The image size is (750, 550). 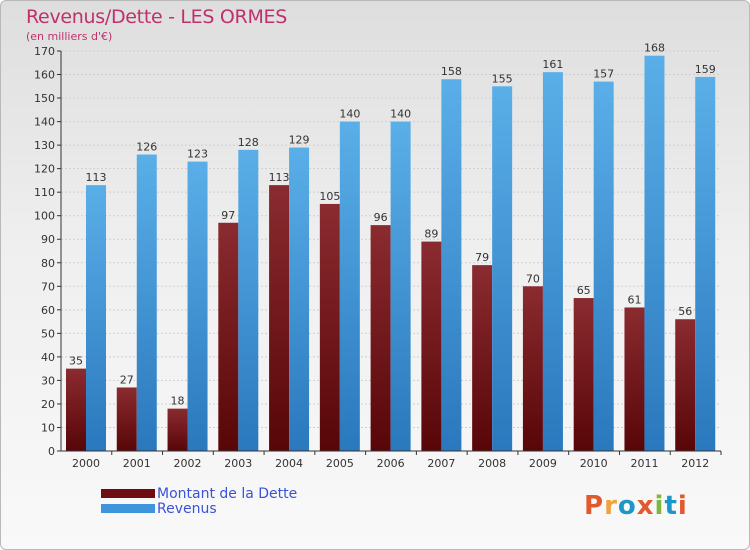 What do you see at coordinates (44, 75) in the screenshot?
I see `y-tick-label: 160` at bounding box center [44, 75].